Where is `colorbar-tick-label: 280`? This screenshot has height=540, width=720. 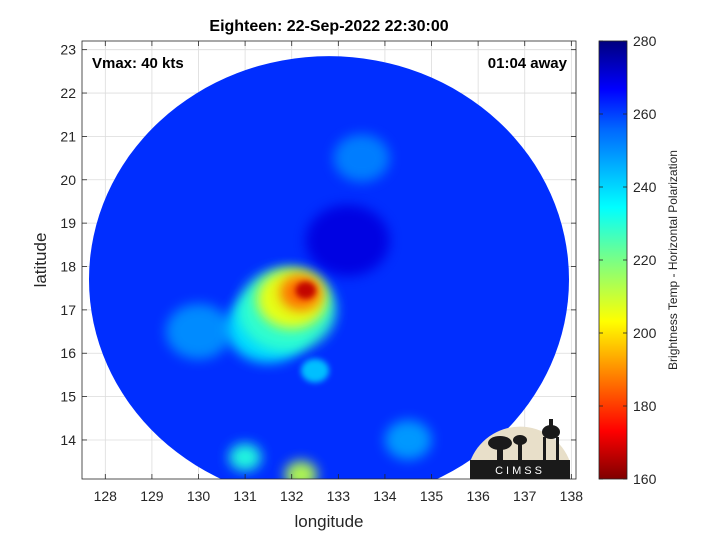
colorbar-tick-label: 280 is located at coordinates (645, 41).